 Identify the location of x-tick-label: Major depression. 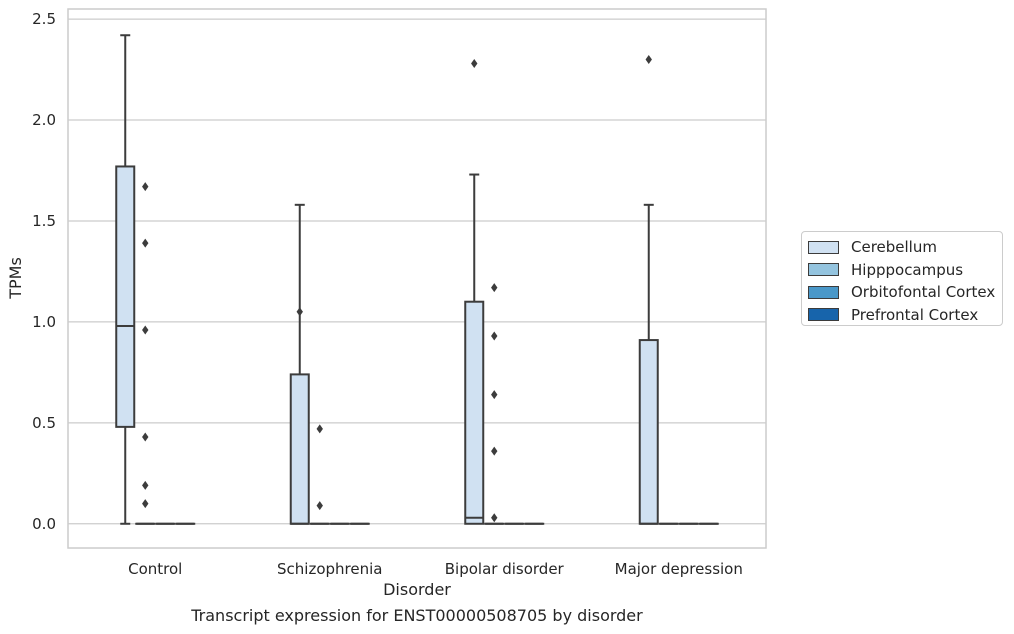
(679, 569).